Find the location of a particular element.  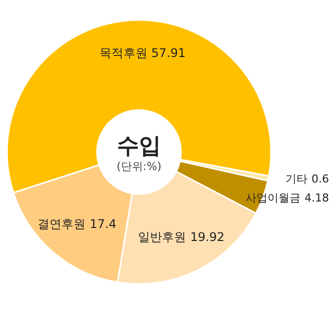

text: (단위:%) is located at coordinates (139, 166).